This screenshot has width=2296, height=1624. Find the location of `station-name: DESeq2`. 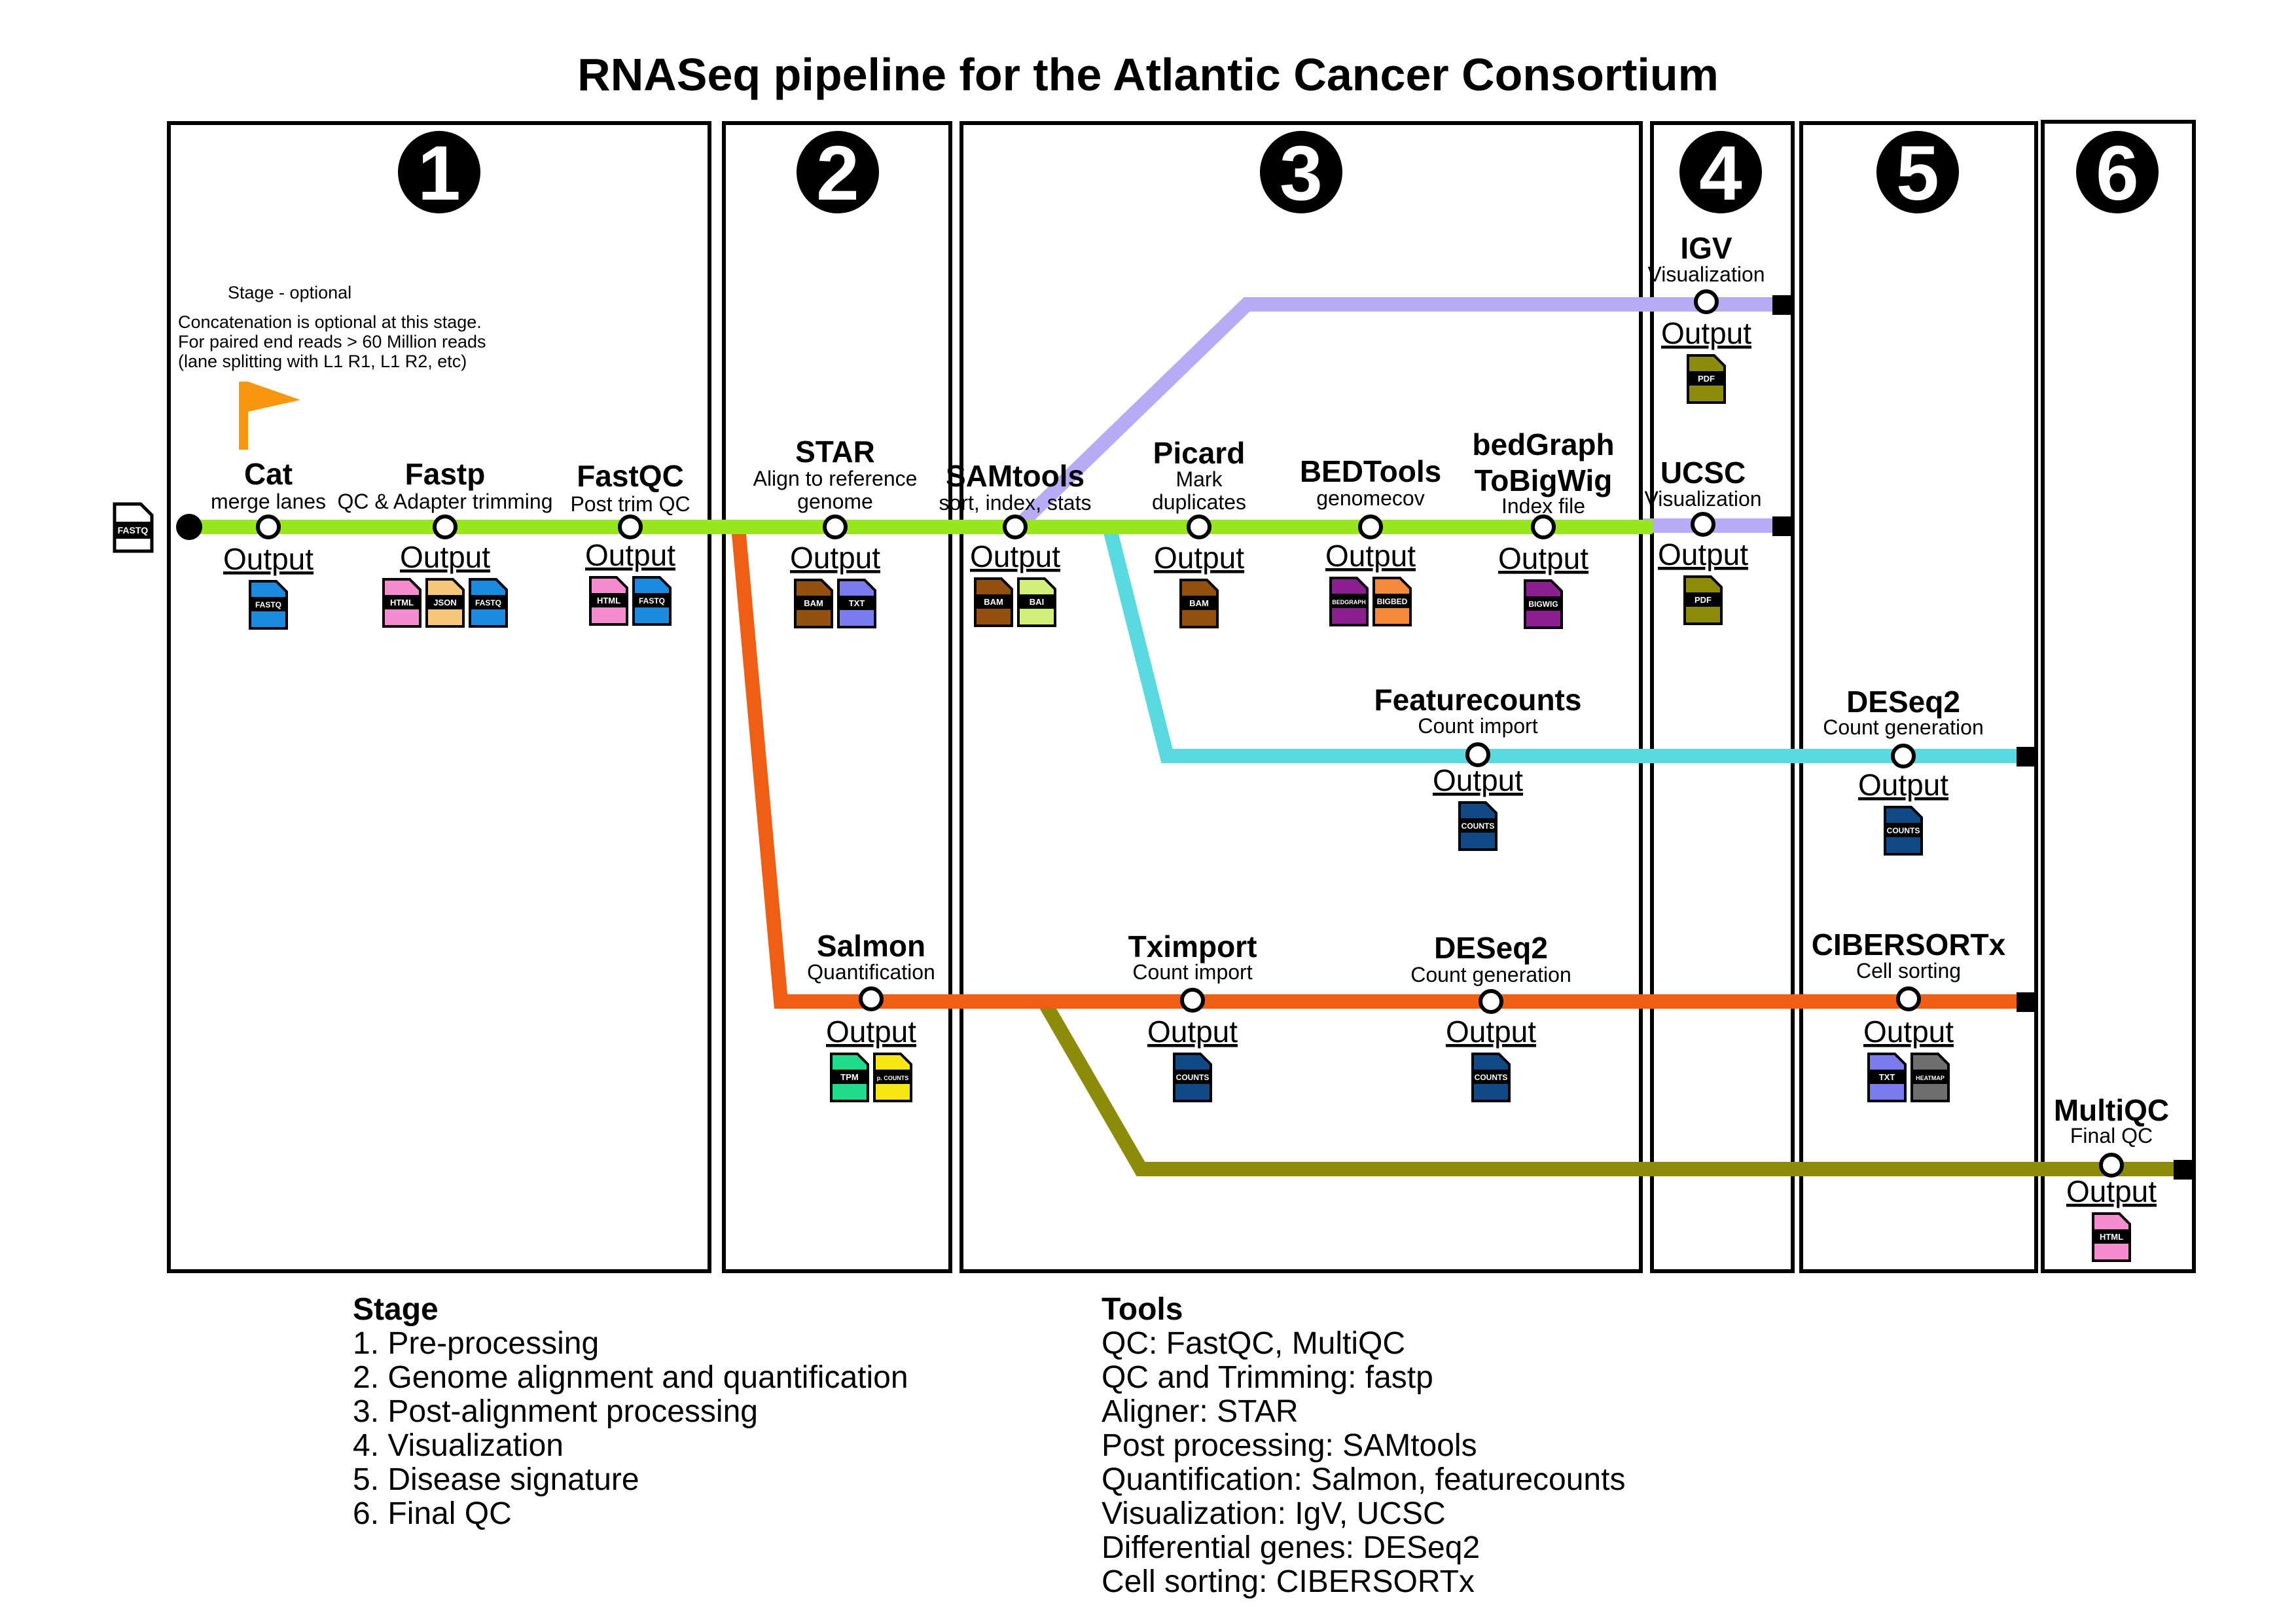

station-name: DESeq2 is located at coordinates (1491, 948).